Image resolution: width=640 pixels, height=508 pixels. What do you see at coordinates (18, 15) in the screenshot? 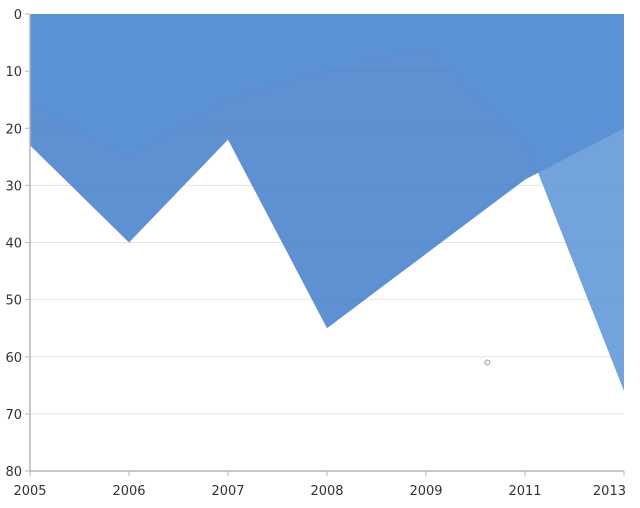
I see `y-tick-label-0: 0` at bounding box center [18, 15].